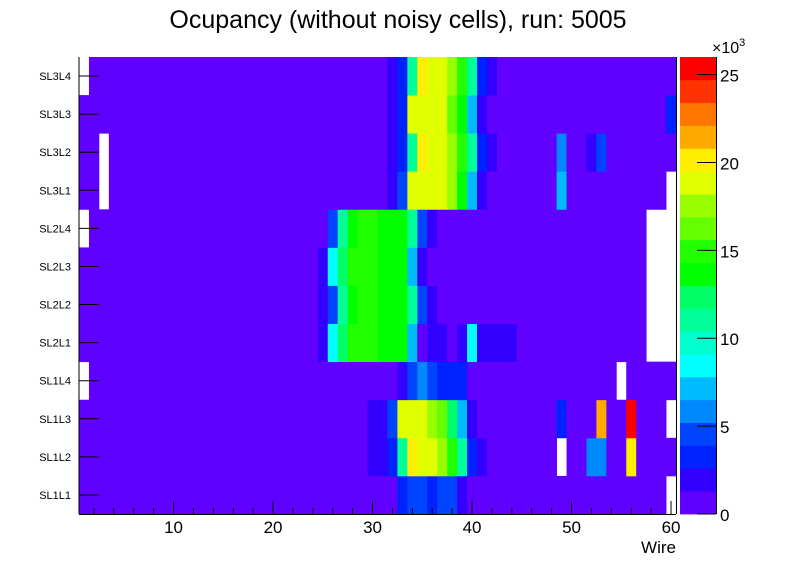 The width and height of the screenshot is (796, 577). I want to click on y-category-label: SL3L3, so click(55, 115).